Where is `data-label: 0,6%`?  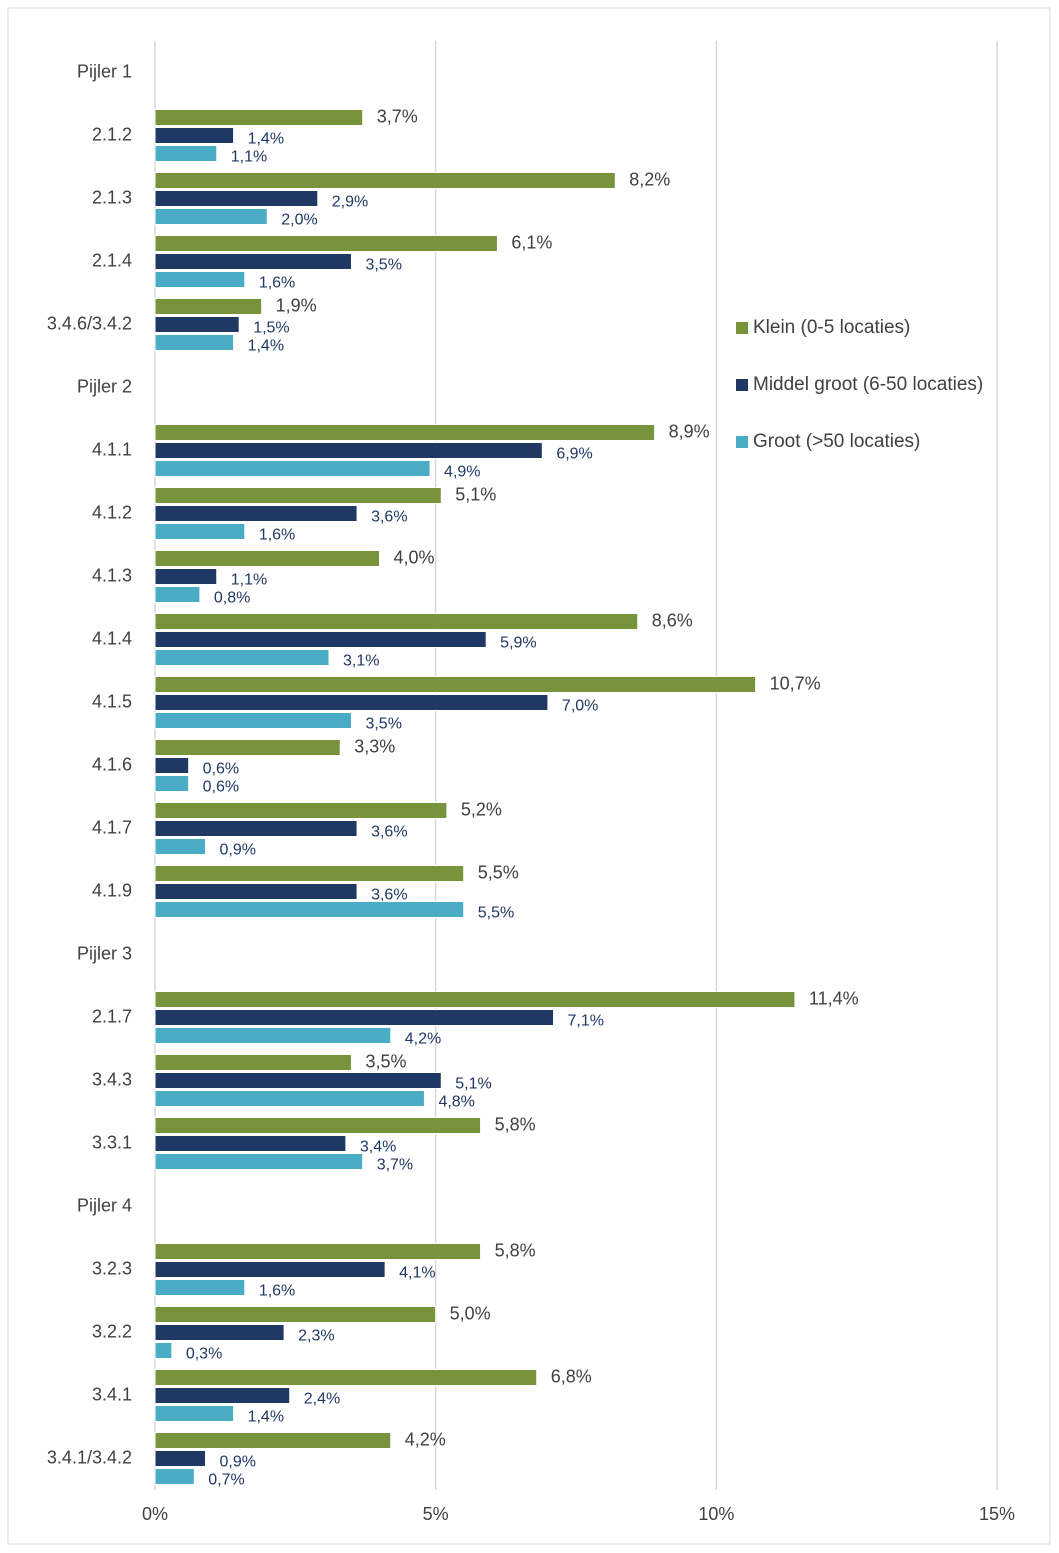
data-label: 0,6% is located at coordinates (221, 769).